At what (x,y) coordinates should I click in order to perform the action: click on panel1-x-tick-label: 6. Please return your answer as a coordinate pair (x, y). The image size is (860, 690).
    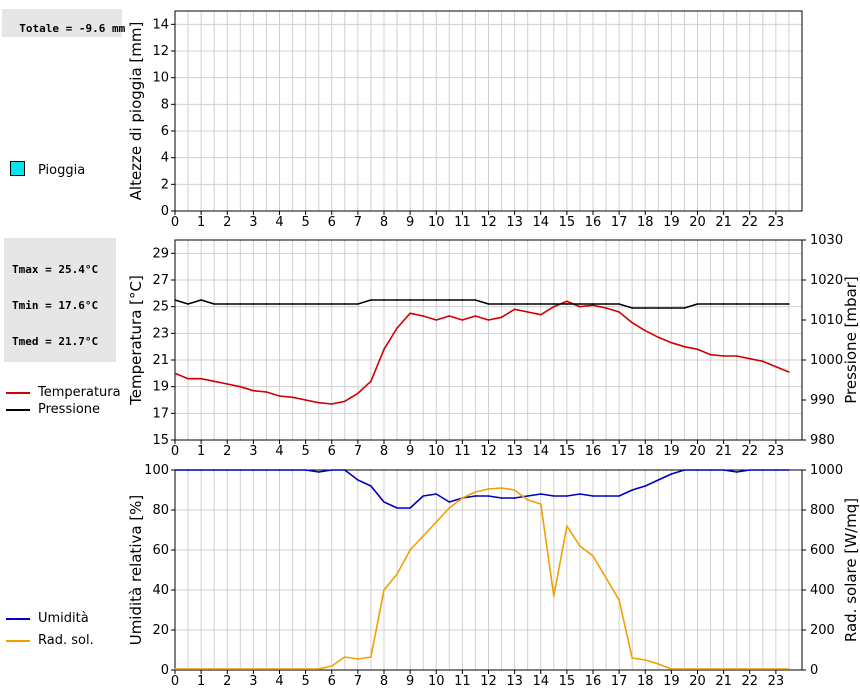
    Looking at the image, I should click on (332, 222).